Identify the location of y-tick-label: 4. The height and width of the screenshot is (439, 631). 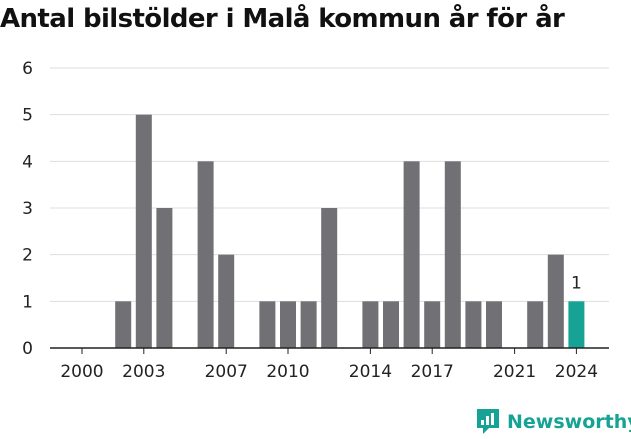
(27, 162).